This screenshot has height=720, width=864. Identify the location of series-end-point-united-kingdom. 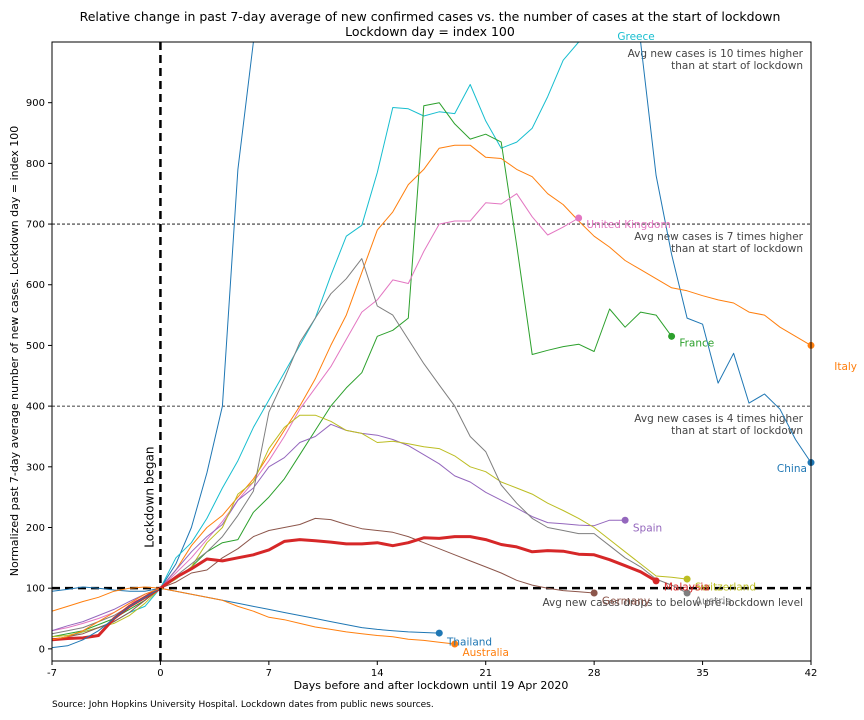
(579, 218).